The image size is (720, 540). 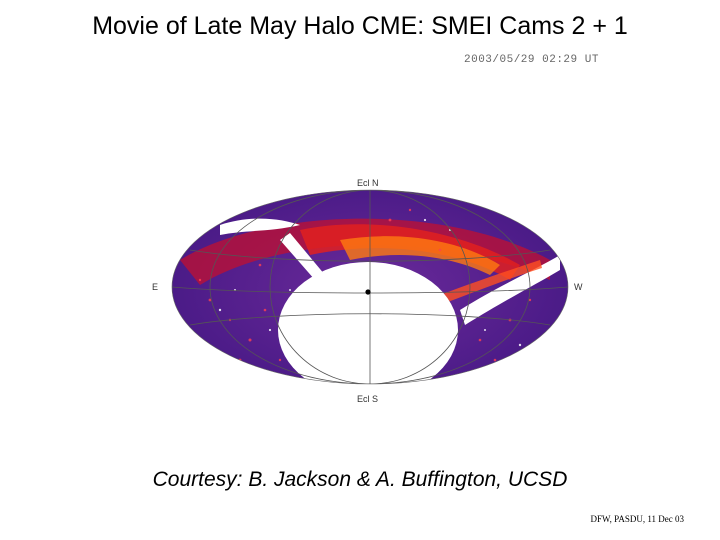 I want to click on timestamp-label: 2003/05/29 02:29 UT, so click(x=531, y=60).